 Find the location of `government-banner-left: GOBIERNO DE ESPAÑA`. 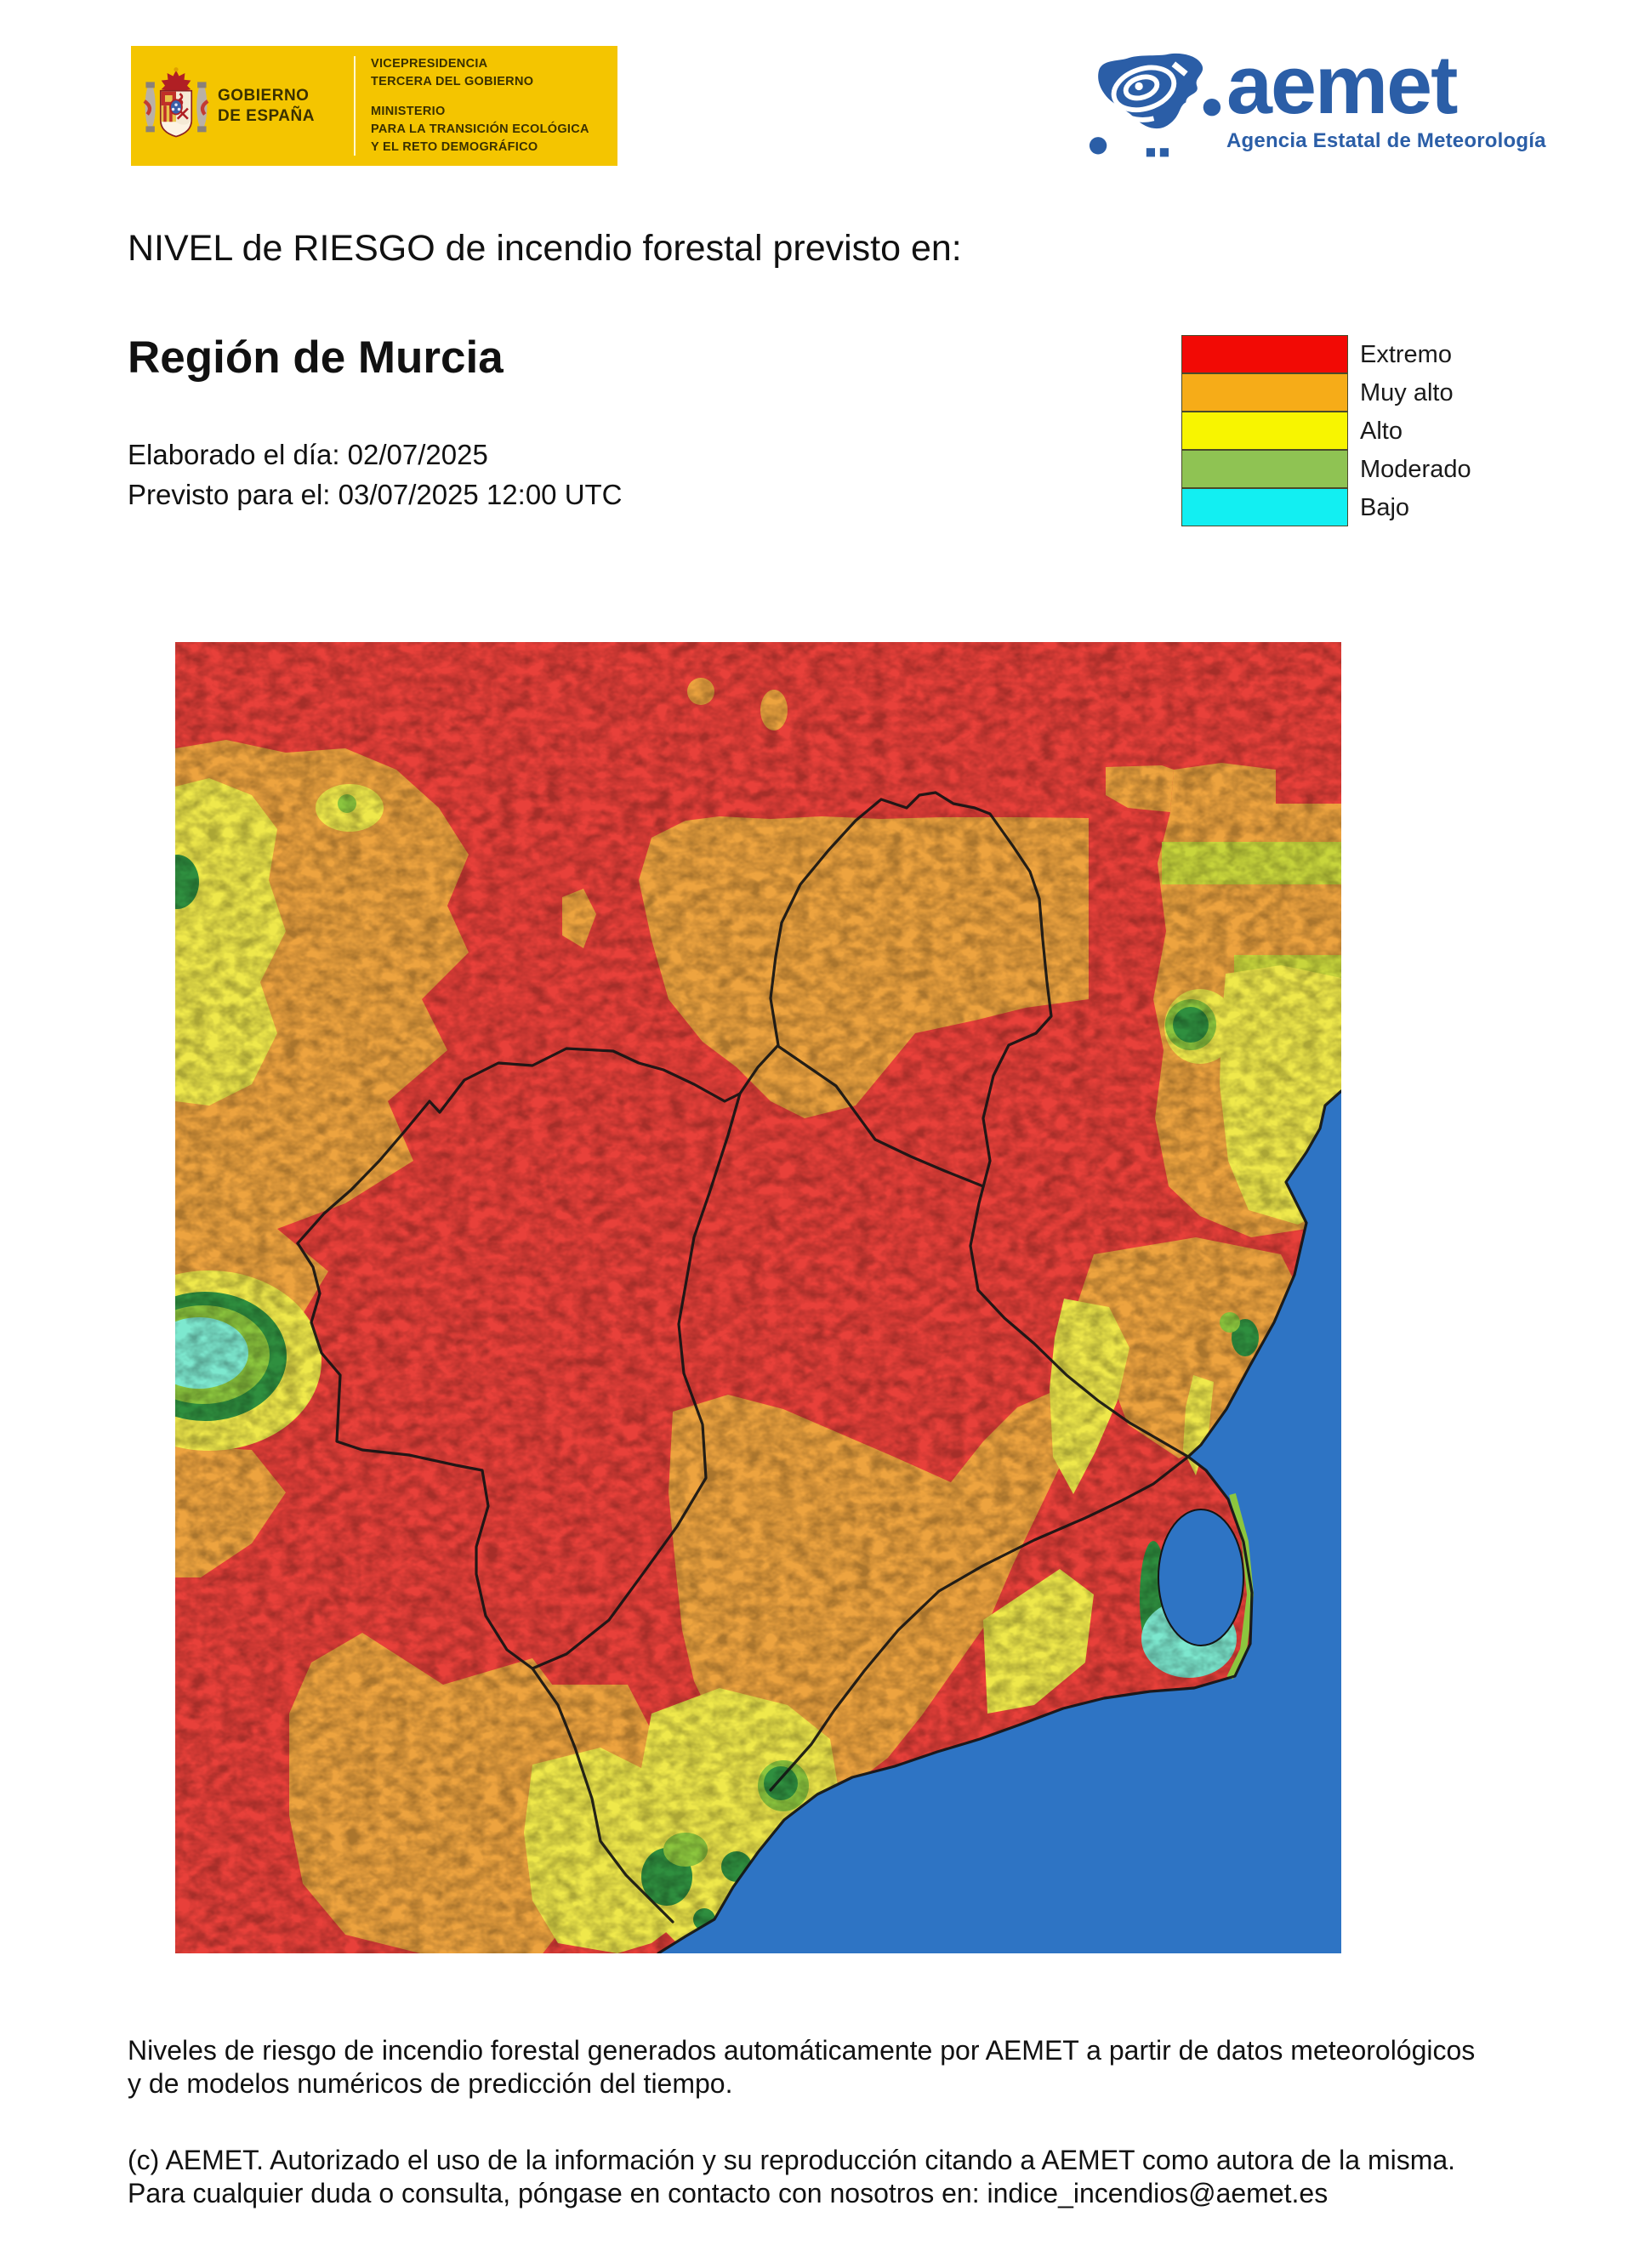

government-banner-left: GOBIERNO DE ESPAÑA is located at coordinates (242, 106).